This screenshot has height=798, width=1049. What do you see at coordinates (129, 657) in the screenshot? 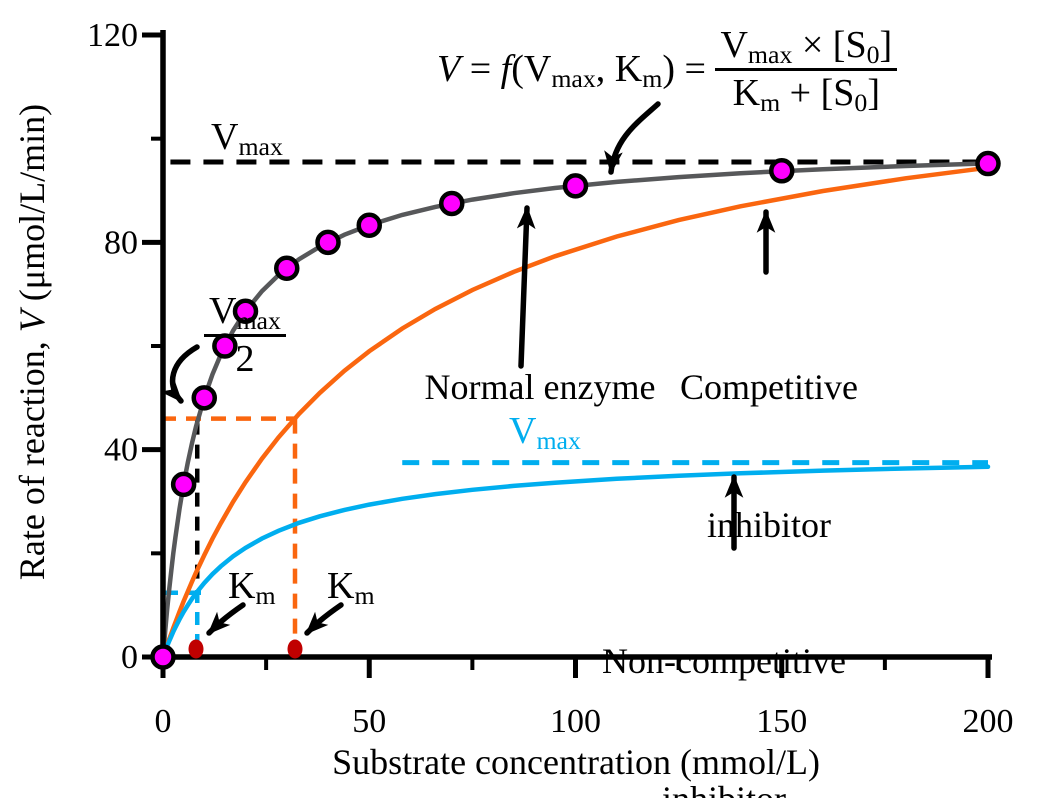
I see `y-tick-label: 0` at bounding box center [129, 657].